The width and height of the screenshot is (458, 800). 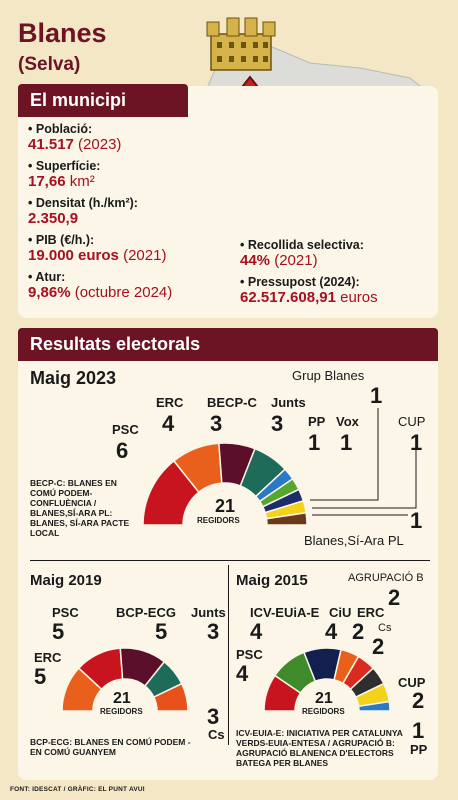 I want to click on e2015-agrupacio-seats: 2, so click(x=394, y=597).